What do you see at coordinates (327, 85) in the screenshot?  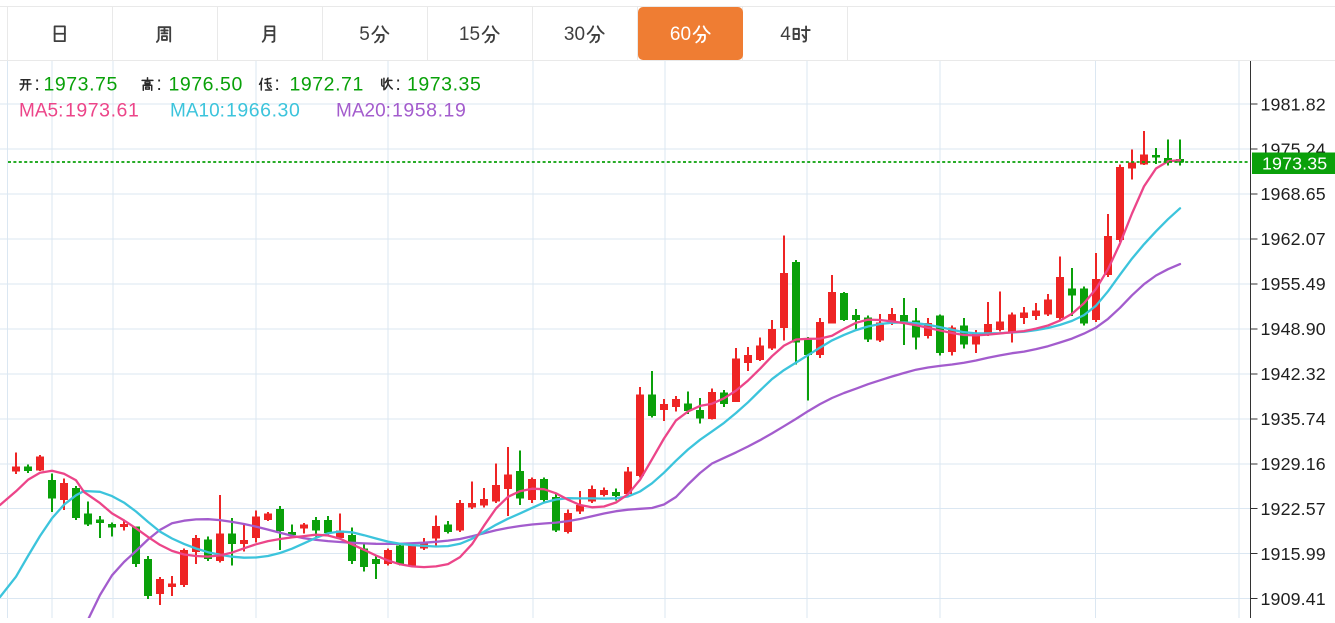 I see `svg-text: 1972.71` at bounding box center [327, 85].